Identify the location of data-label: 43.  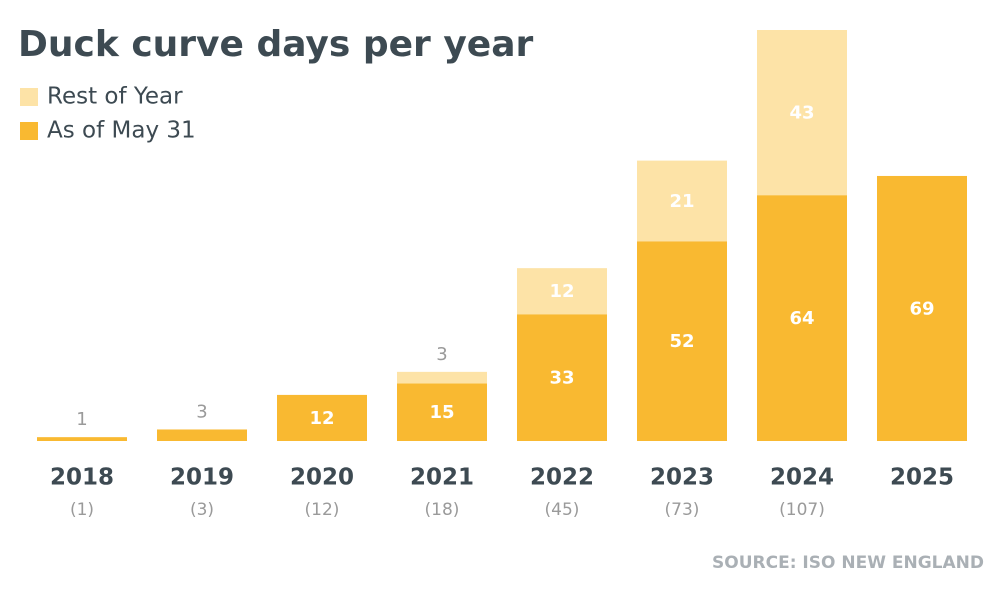
(801, 113).